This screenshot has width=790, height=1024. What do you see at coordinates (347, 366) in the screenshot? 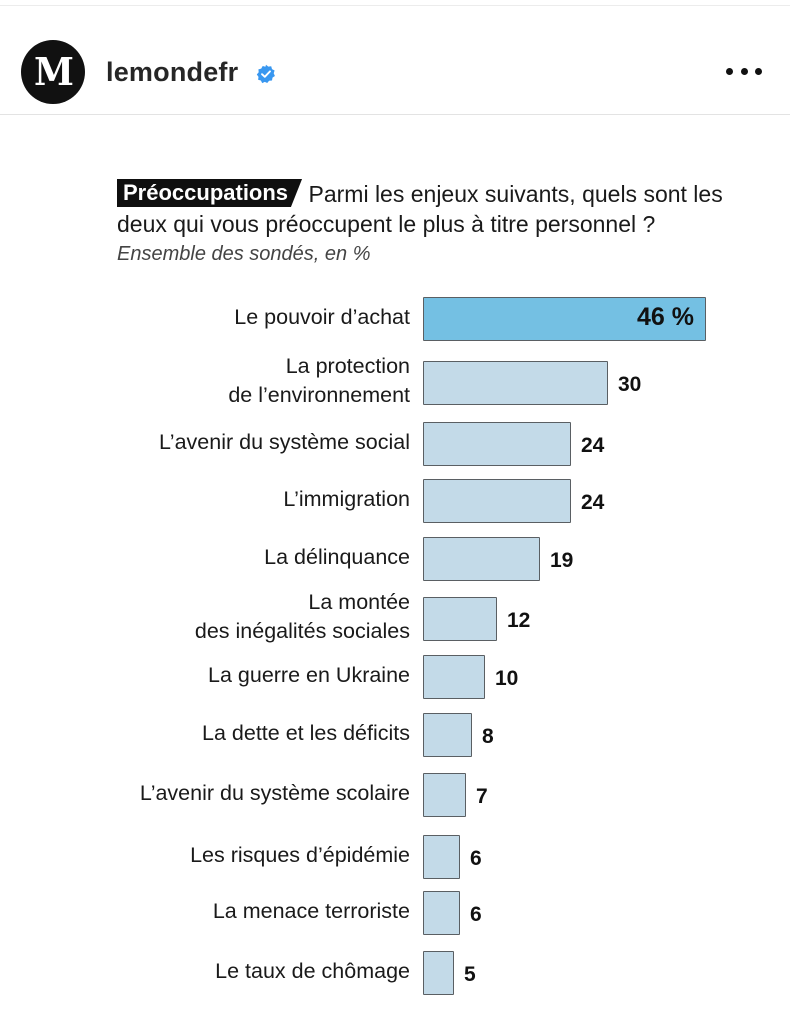
I see `bar-label-line: La protection` at bounding box center [347, 366].